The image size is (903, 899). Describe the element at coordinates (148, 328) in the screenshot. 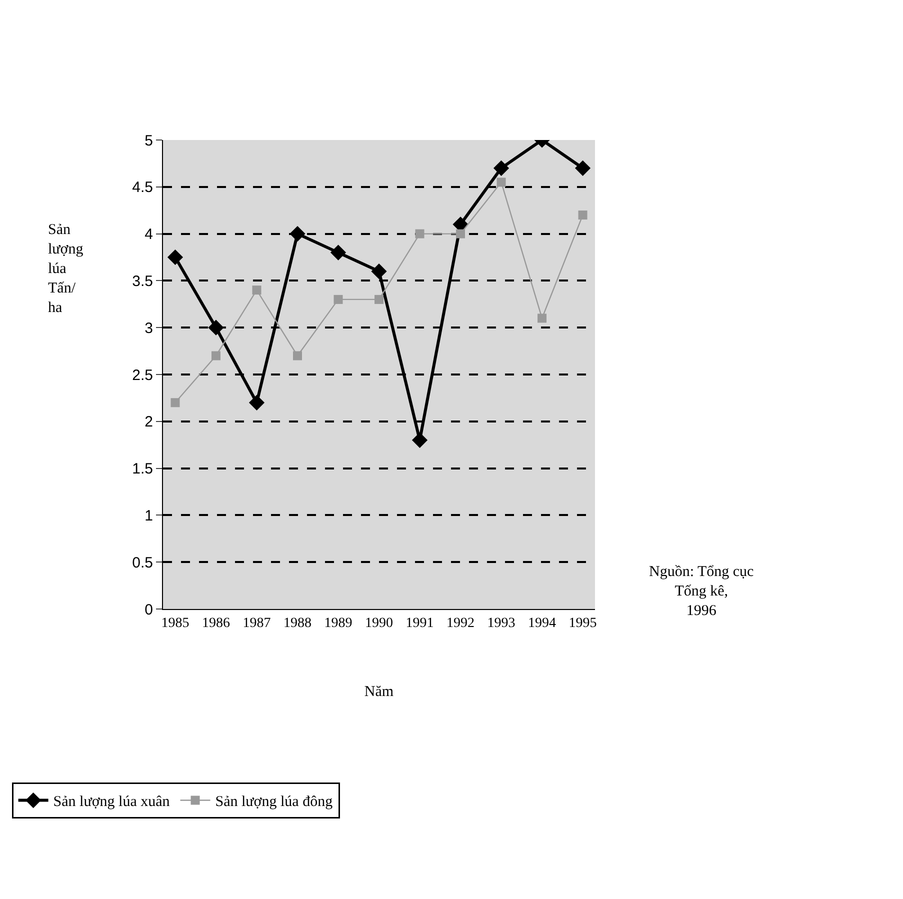

I see `y-tick-label: 3` at that location.